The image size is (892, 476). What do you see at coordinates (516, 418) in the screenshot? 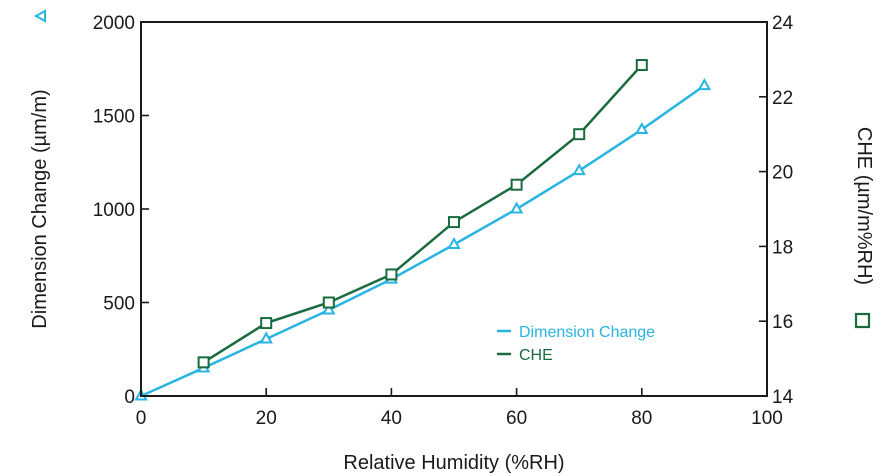
I see `x-tick-label: 60` at bounding box center [516, 418].